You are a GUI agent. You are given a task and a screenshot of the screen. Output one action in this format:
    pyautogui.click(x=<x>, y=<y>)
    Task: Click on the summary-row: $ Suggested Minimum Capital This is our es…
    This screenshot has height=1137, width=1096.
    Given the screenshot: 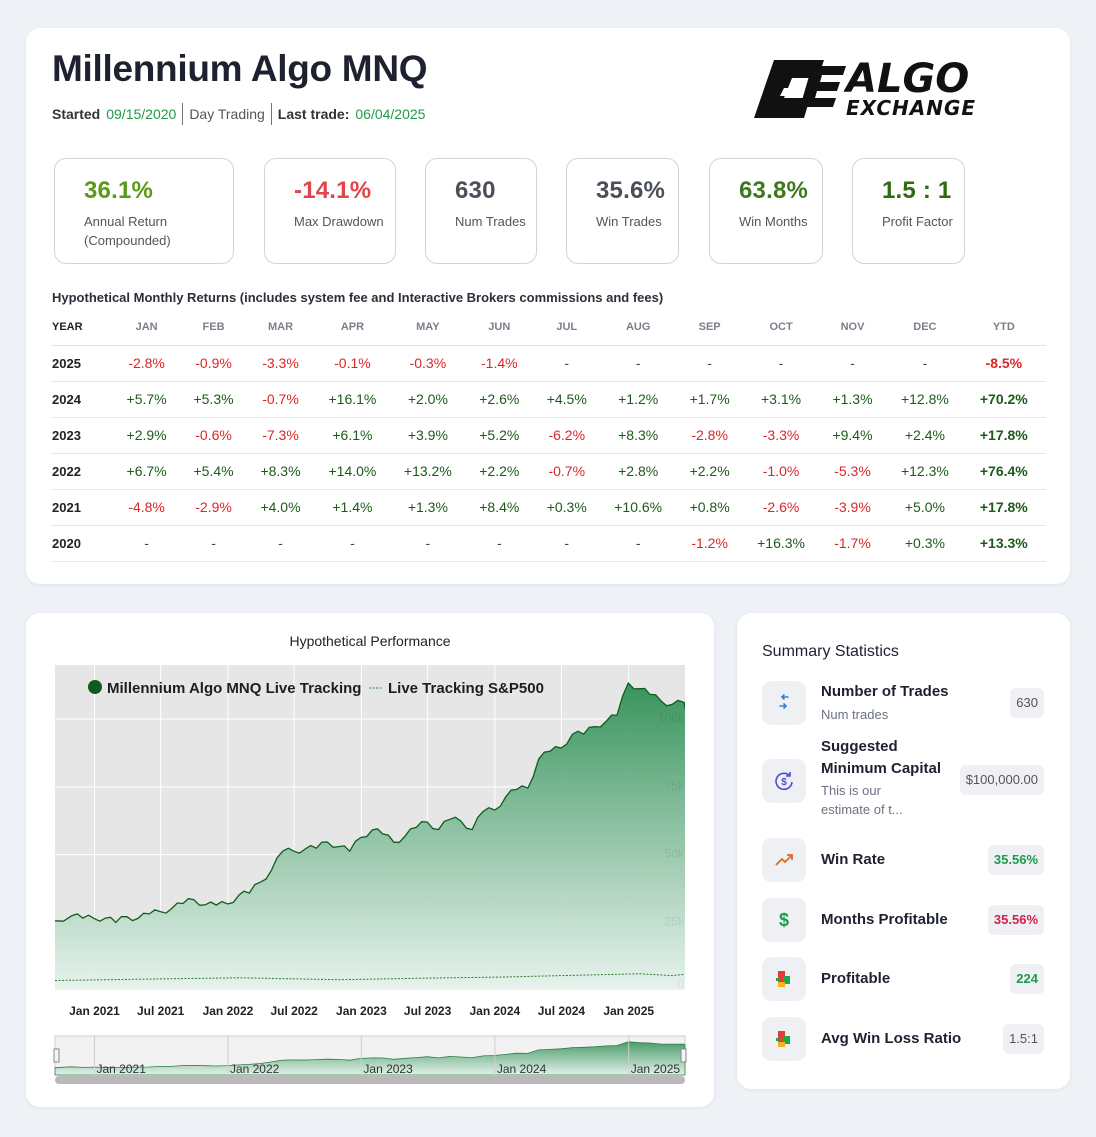 What is the action you would take?
    pyautogui.click(x=903, y=779)
    